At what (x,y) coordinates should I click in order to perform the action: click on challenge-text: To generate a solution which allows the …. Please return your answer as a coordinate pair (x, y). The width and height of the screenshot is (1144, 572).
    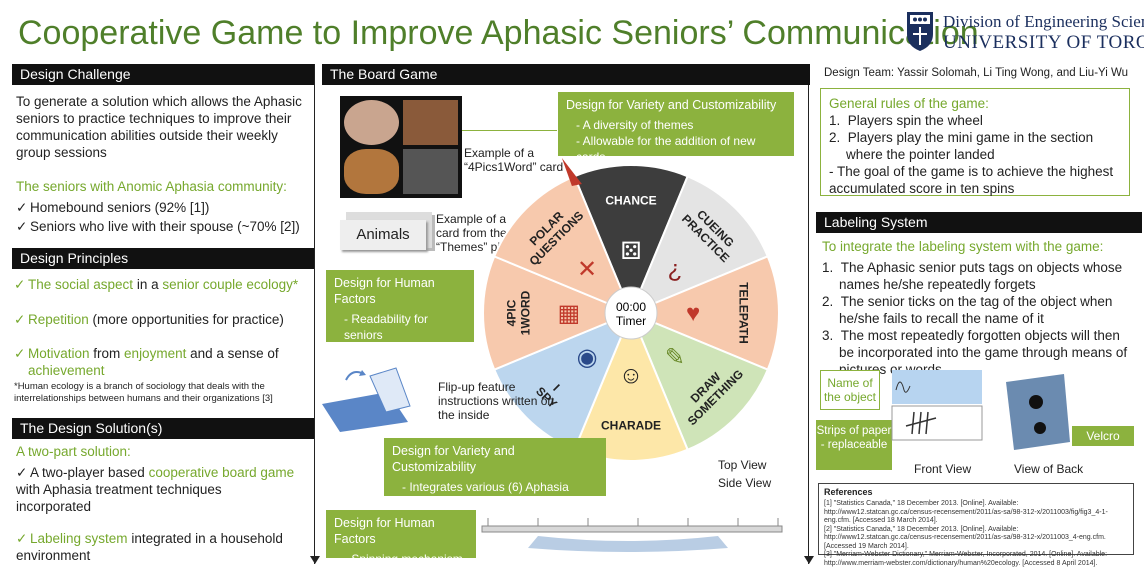
    Looking at the image, I should click on (159, 127).